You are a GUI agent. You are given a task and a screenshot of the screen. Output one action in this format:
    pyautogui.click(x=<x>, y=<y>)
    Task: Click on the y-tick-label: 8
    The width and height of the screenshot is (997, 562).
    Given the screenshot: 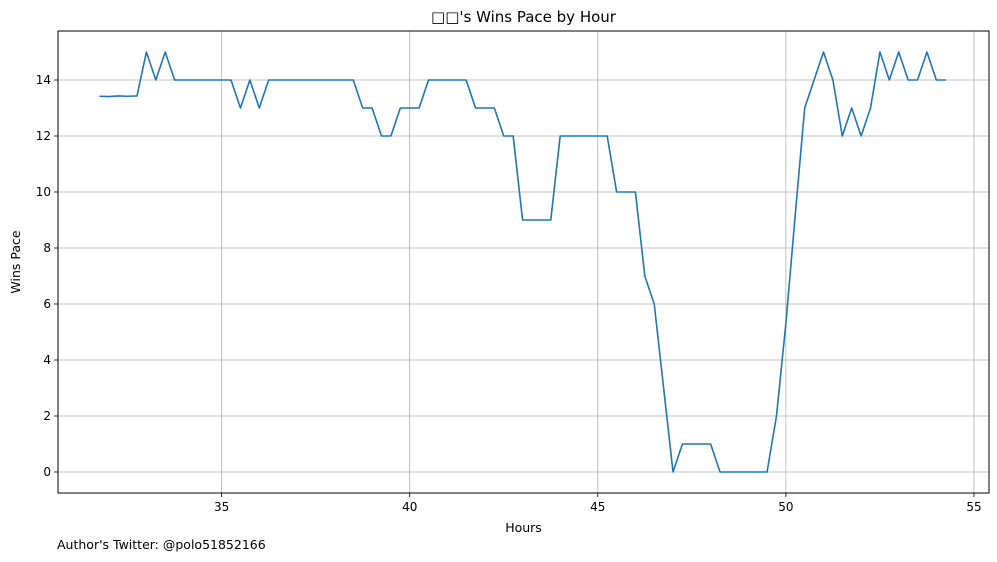 What is the action you would take?
    pyautogui.click(x=47, y=248)
    